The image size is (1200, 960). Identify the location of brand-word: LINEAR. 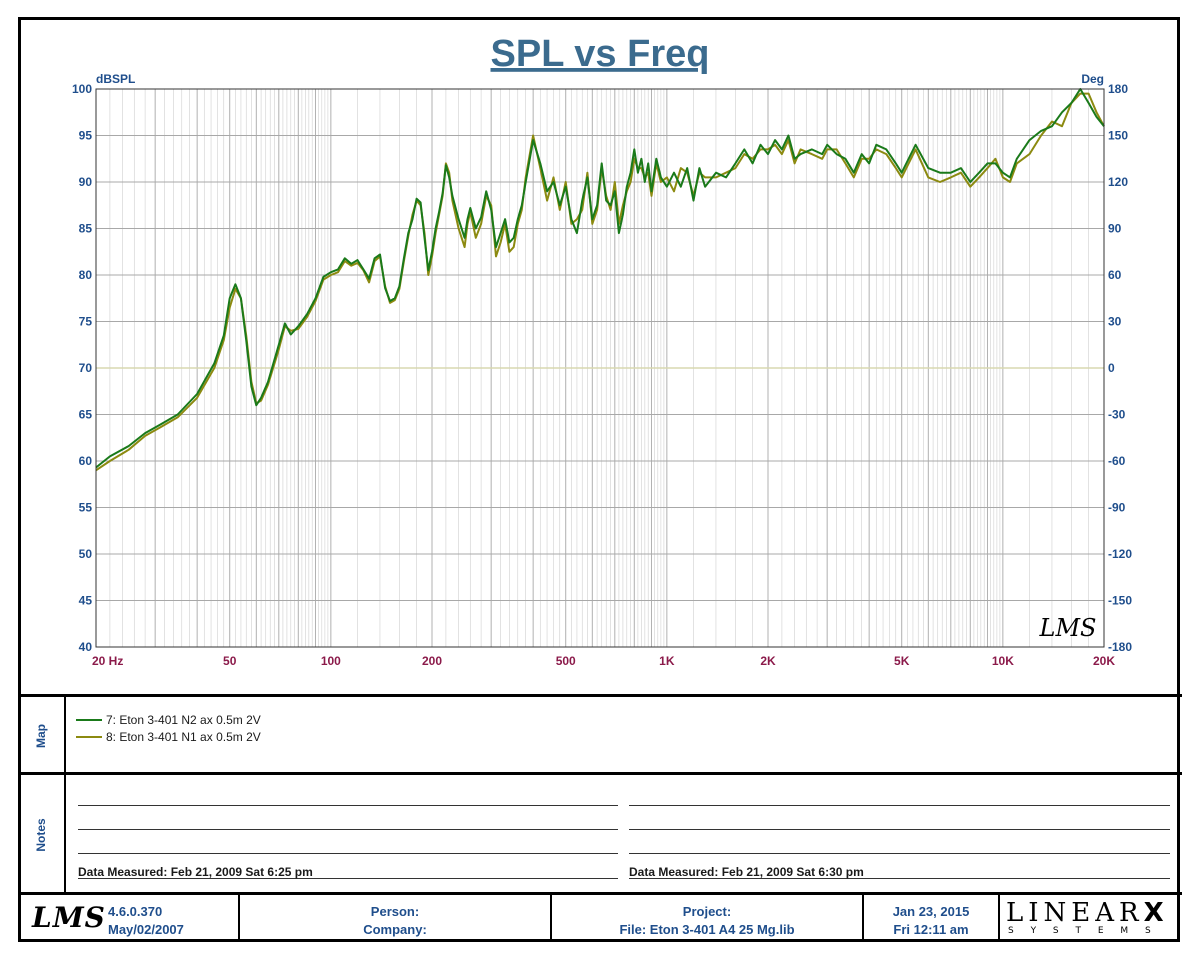
(1075, 913).